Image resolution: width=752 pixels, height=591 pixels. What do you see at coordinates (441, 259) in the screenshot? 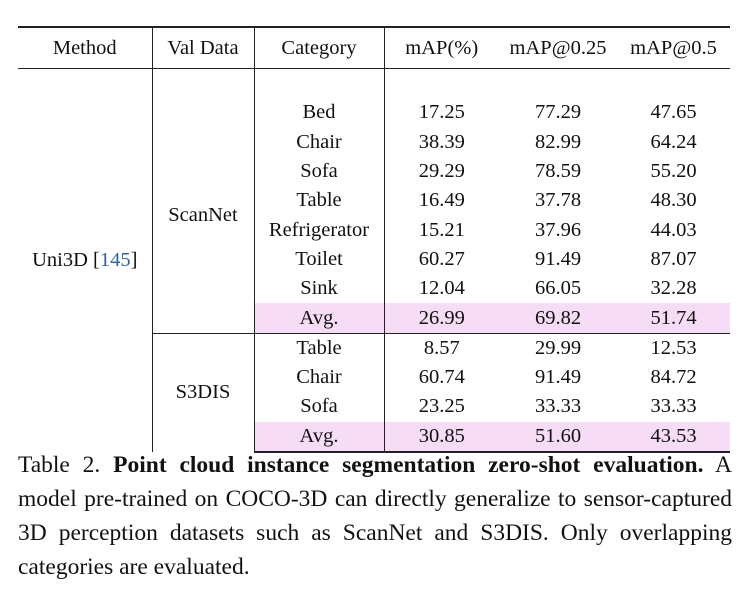
I see `map-cell: 60.27` at bounding box center [441, 259].